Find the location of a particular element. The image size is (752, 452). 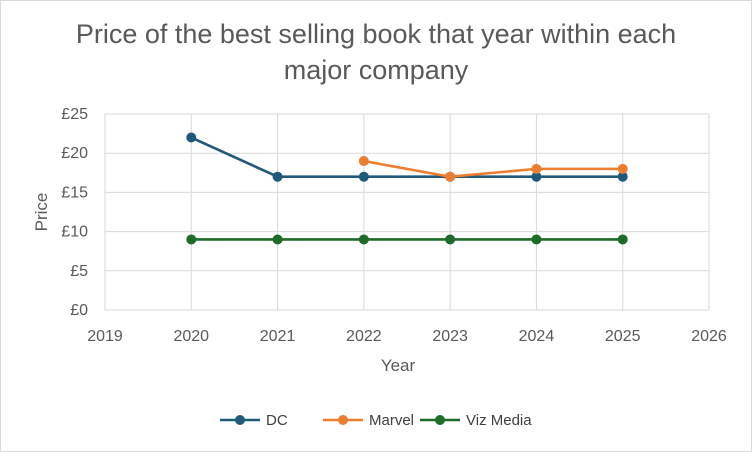

x-tick-label: 2022 is located at coordinates (364, 336).